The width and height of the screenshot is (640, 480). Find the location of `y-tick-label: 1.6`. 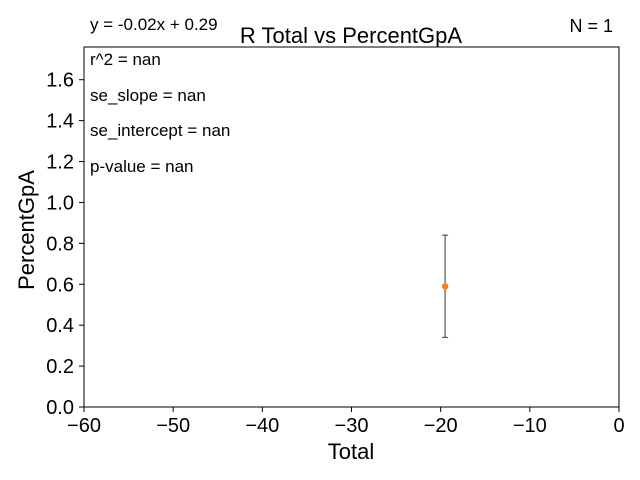

y-tick-label: 1.6 is located at coordinates (60, 81).